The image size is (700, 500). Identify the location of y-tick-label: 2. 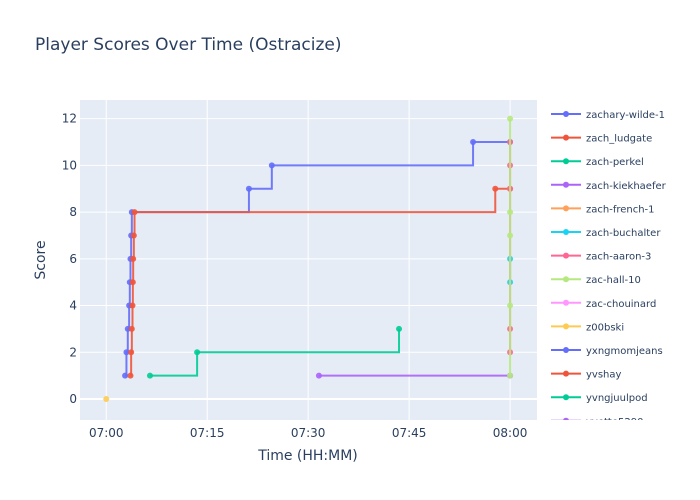
(73, 352).